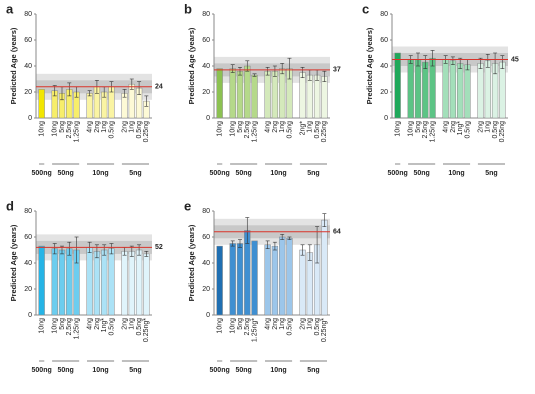 This screenshot has height=394, width=535. Describe the element at coordinates (302, 128) in the screenshot. I see `x-tick-label: 2ng*` at that location.